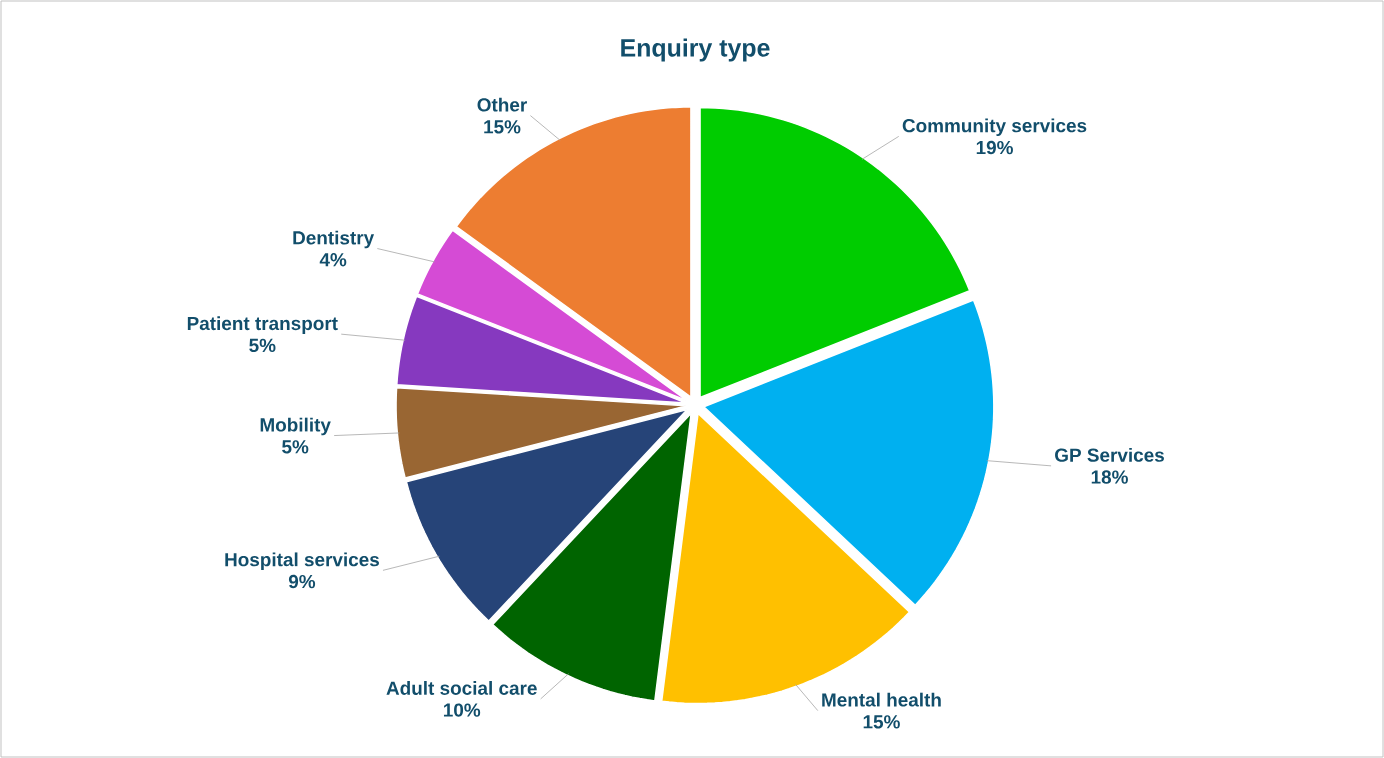 This screenshot has height=758, width=1384. What do you see at coordinates (334, 239) in the screenshot?
I see `slice-label: Dentistry` at bounding box center [334, 239].